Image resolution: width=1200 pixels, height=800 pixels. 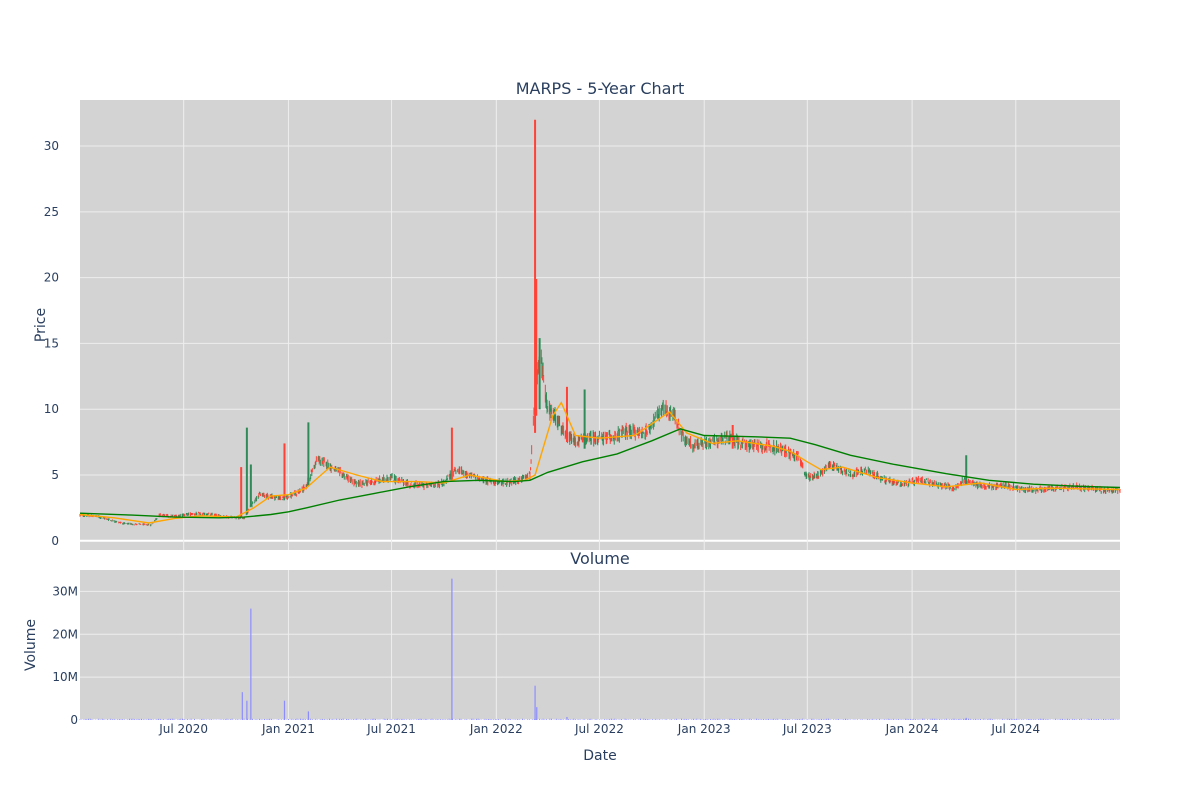 I want to click on volume-y-tick: 10M, so click(x=65, y=677).